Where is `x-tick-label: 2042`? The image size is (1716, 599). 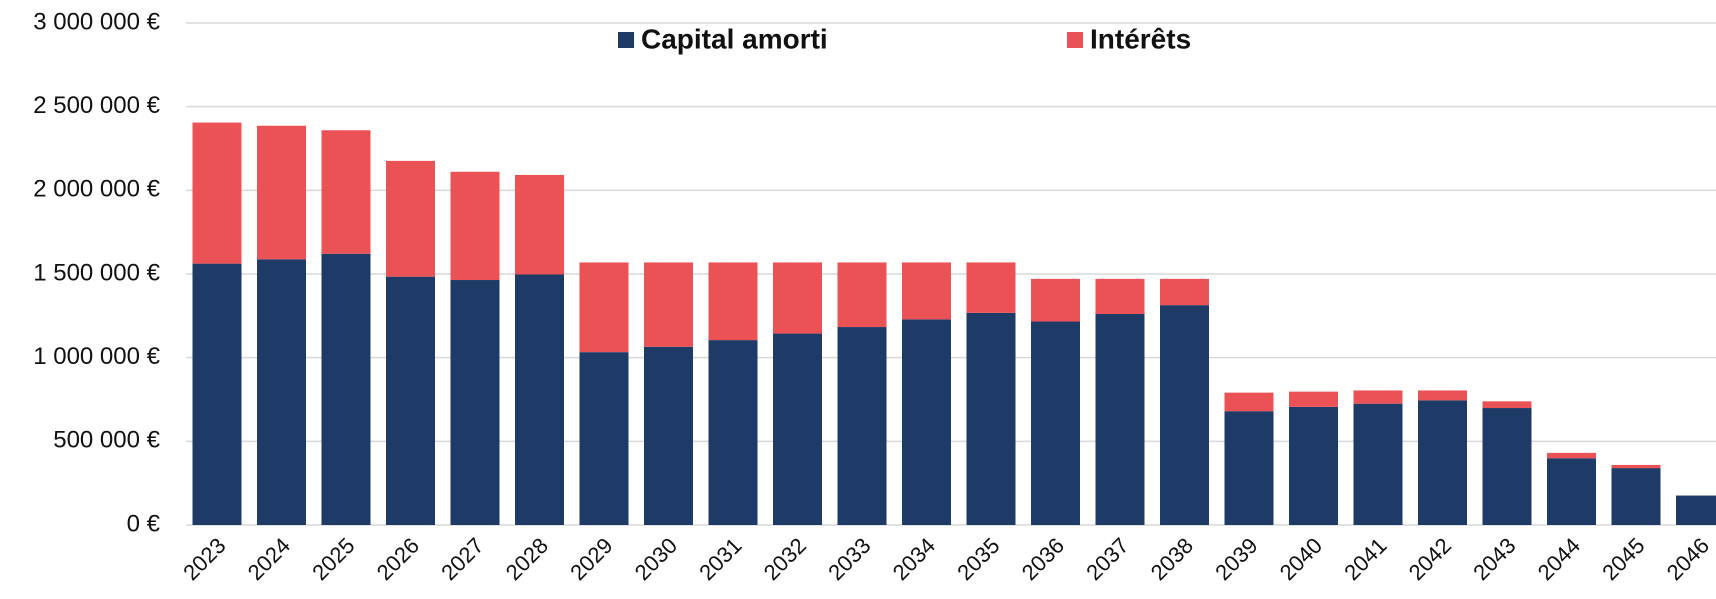
x-tick-label: 2042 is located at coordinates (1430, 559).